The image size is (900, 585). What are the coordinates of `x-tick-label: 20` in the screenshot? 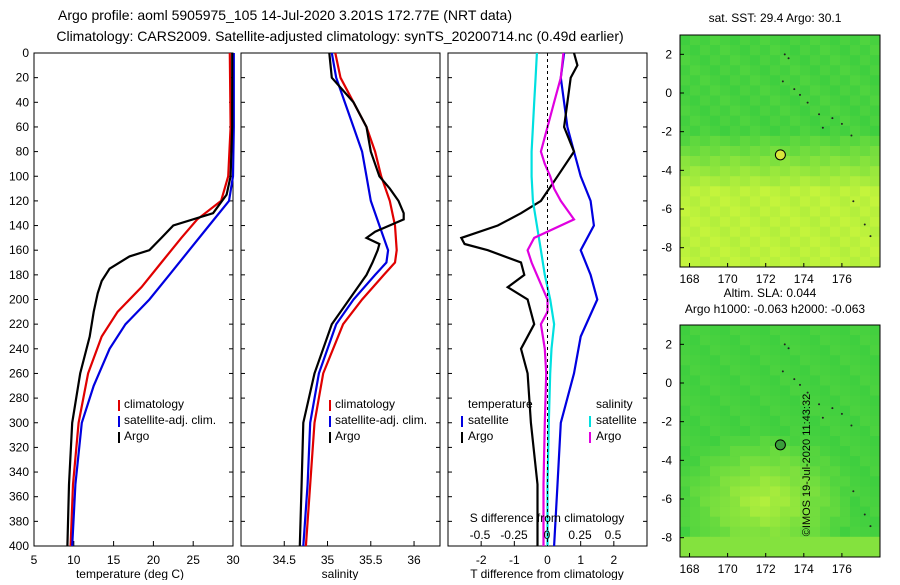 It's located at (154, 560).